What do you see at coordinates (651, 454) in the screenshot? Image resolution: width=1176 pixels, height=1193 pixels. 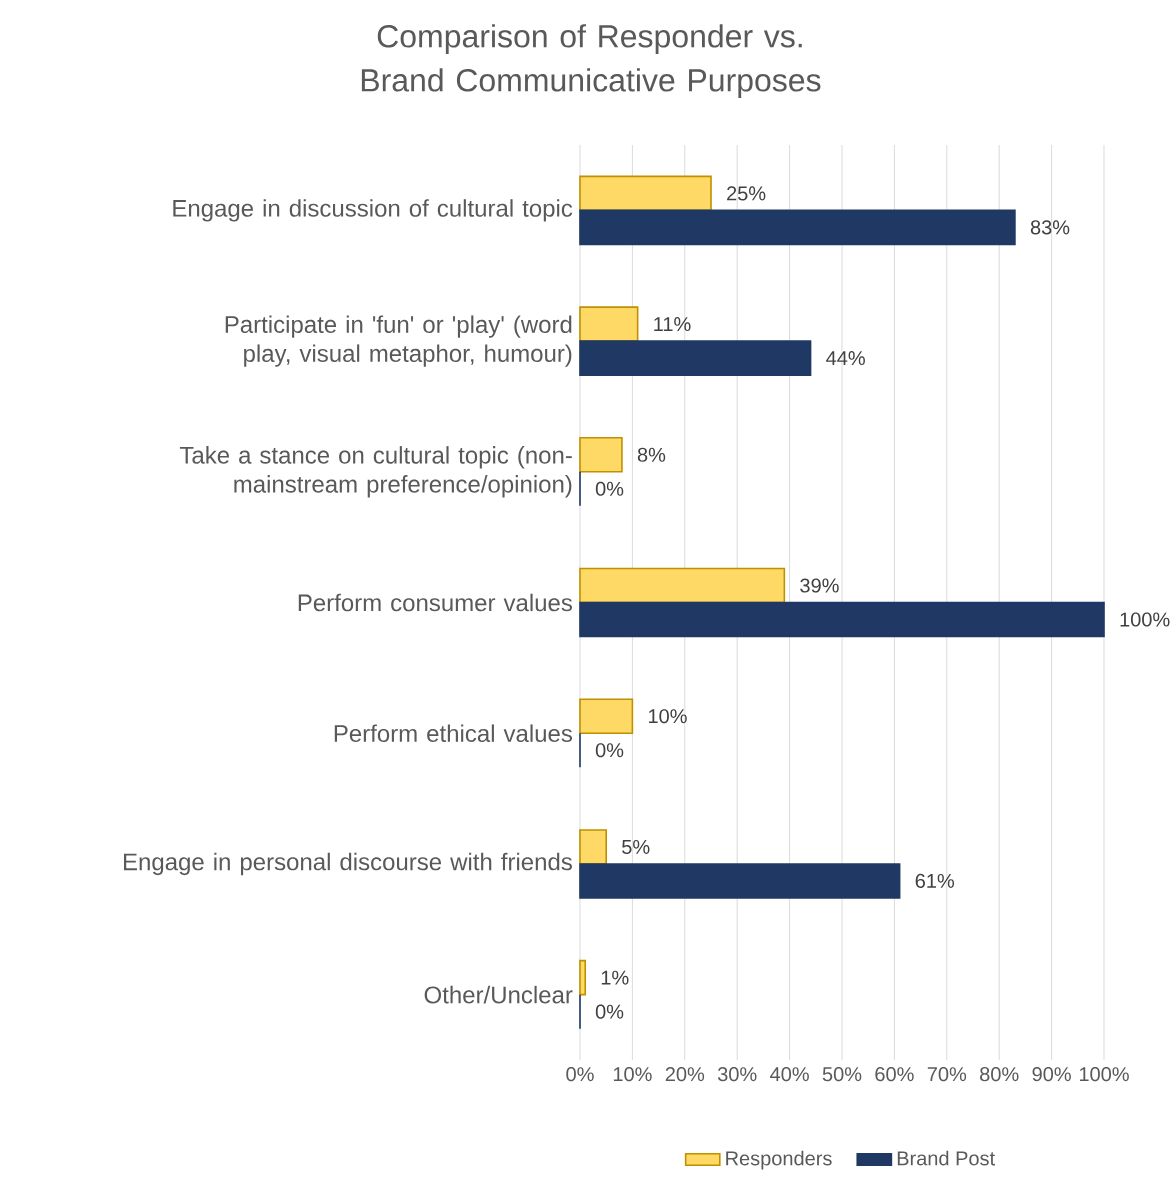 I see `data-label: 8%` at bounding box center [651, 454].